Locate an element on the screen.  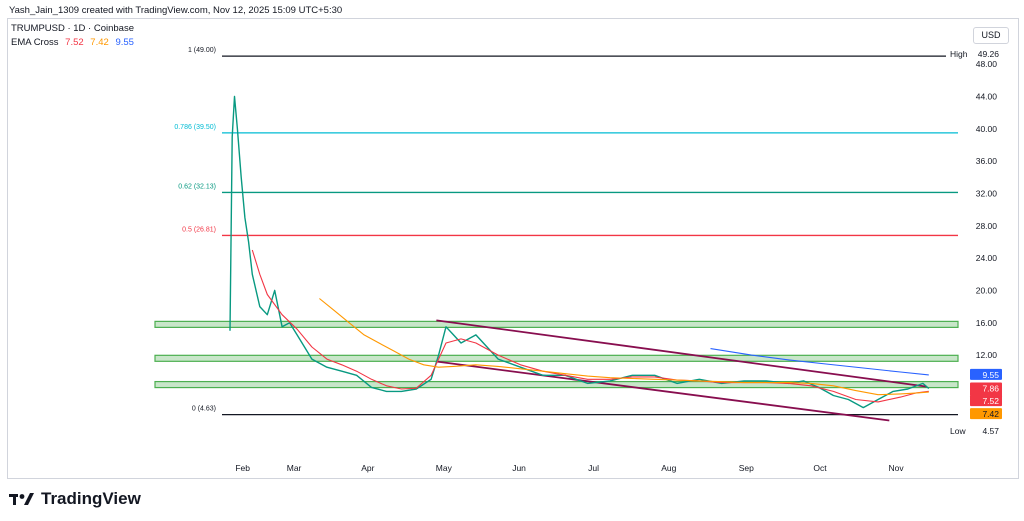
x-tick-5: Jun is located at coordinates (519, 468).